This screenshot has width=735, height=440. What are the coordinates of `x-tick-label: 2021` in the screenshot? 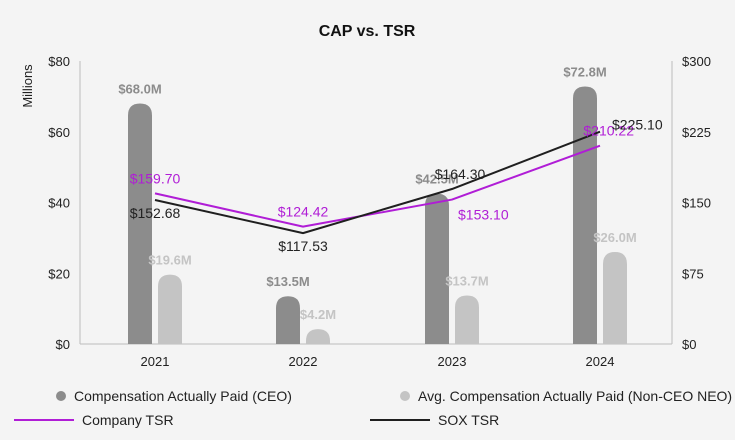 It's located at (155, 361).